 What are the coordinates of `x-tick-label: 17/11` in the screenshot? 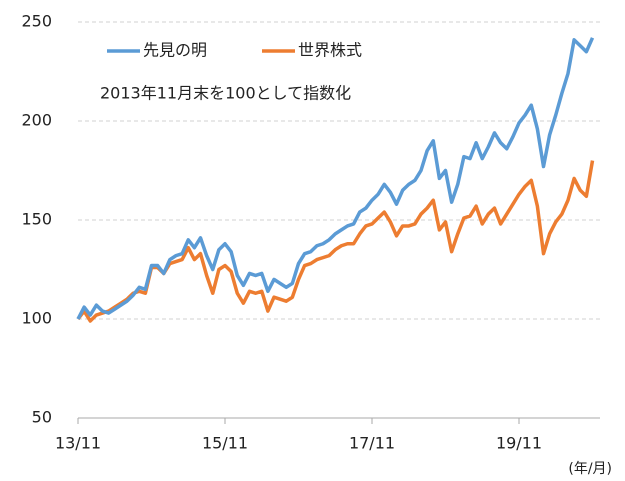 It's located at (372, 443).